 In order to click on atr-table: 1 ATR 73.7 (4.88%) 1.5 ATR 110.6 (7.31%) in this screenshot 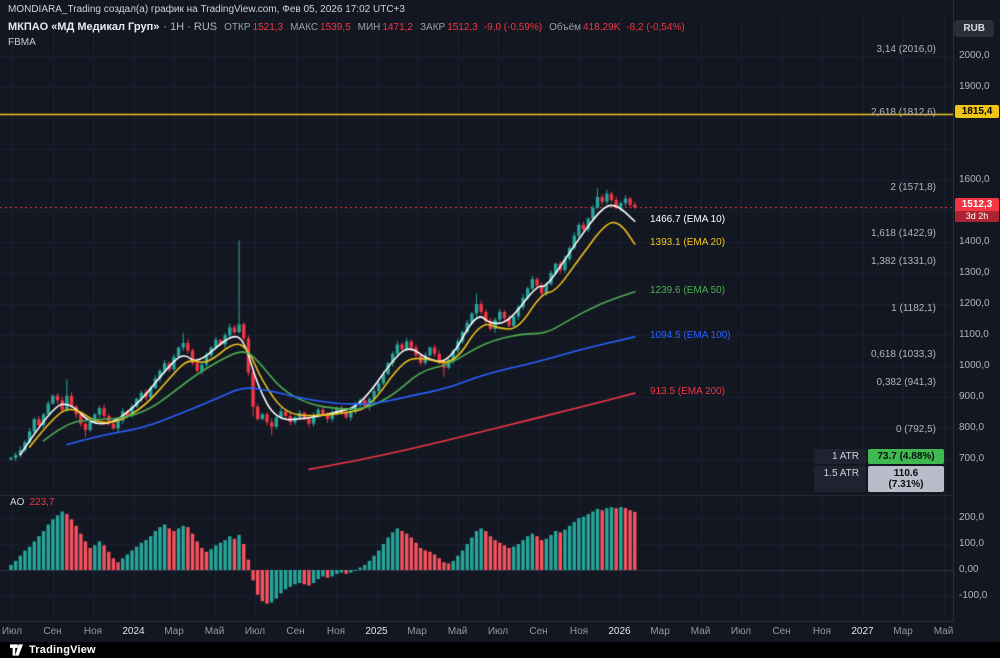, I will do `click(879, 471)`.